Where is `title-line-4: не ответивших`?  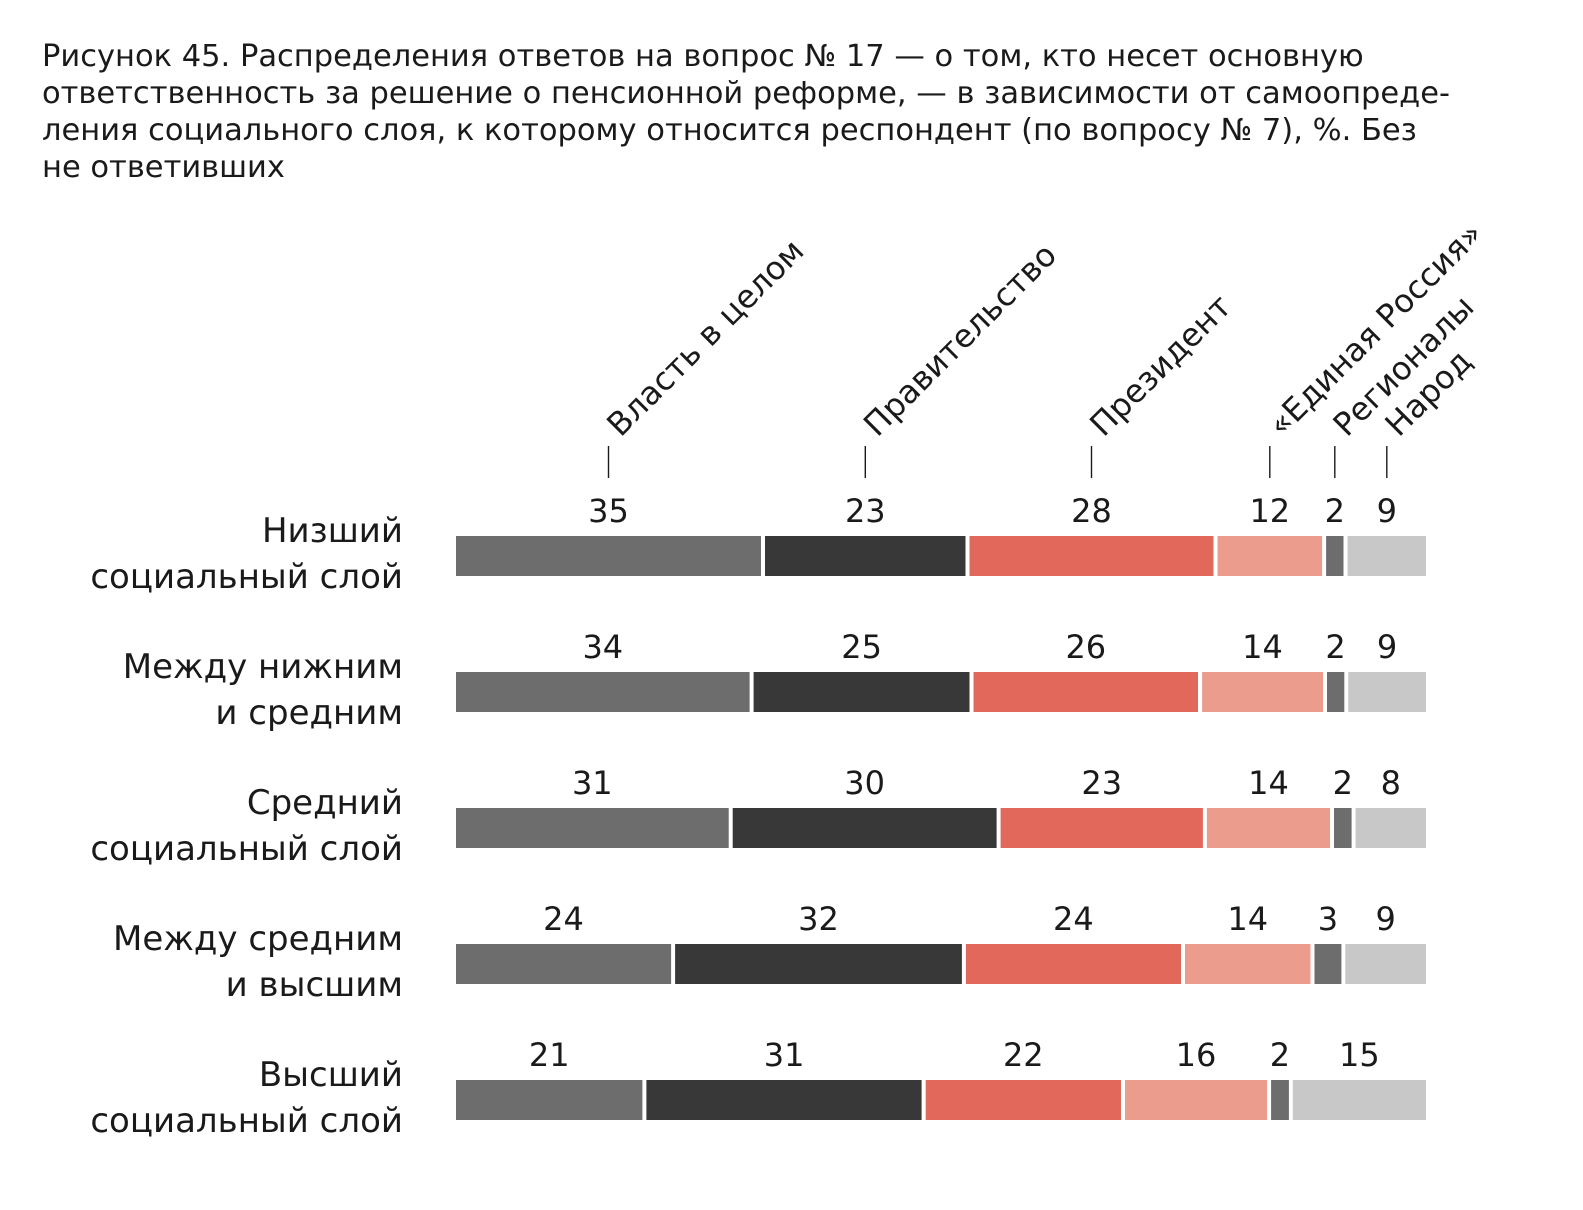 title-line-4: не ответивших is located at coordinates (163, 167).